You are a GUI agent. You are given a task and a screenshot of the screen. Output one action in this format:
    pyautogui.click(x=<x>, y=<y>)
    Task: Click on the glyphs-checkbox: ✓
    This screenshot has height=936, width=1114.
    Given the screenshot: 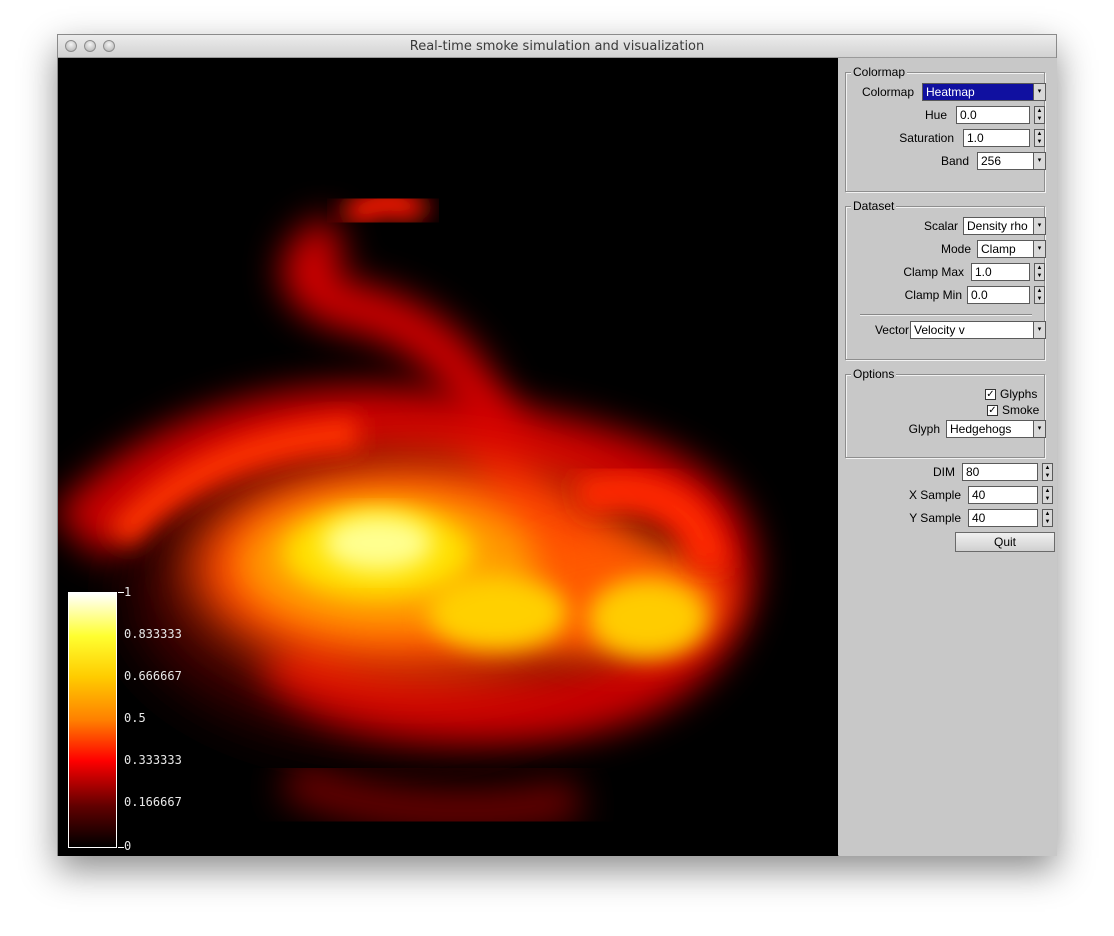 What is the action you would take?
    pyautogui.click(x=990, y=394)
    